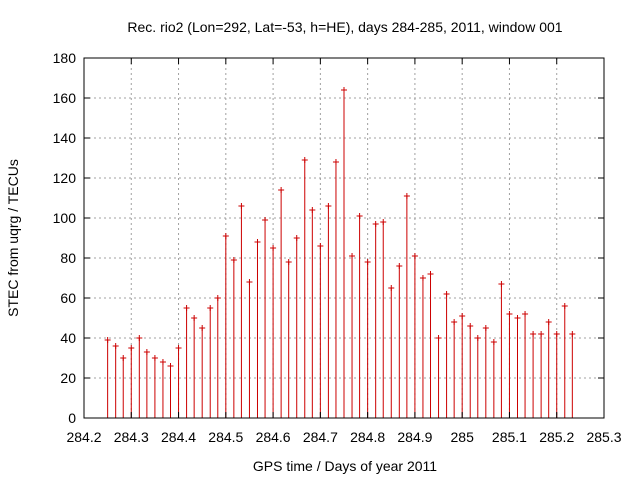  Describe the element at coordinates (83, 437) in the screenshot. I see `x-tick-label: 284.2` at that location.